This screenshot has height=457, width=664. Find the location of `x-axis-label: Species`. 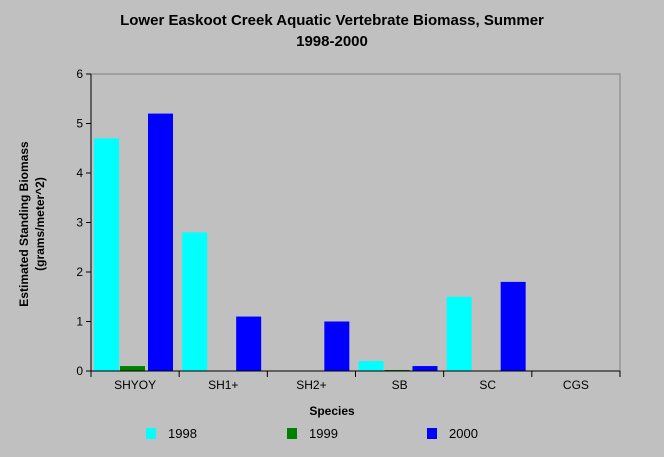

x-axis-label: Species is located at coordinates (332, 411).